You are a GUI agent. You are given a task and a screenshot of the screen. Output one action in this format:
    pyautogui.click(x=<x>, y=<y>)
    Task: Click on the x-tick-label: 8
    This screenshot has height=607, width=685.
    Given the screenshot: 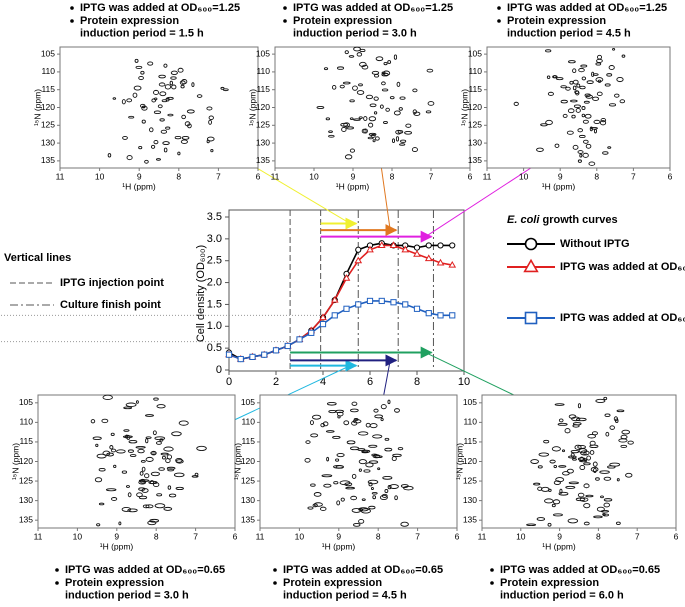 What is the action you would take?
    pyautogui.click(x=392, y=176)
    